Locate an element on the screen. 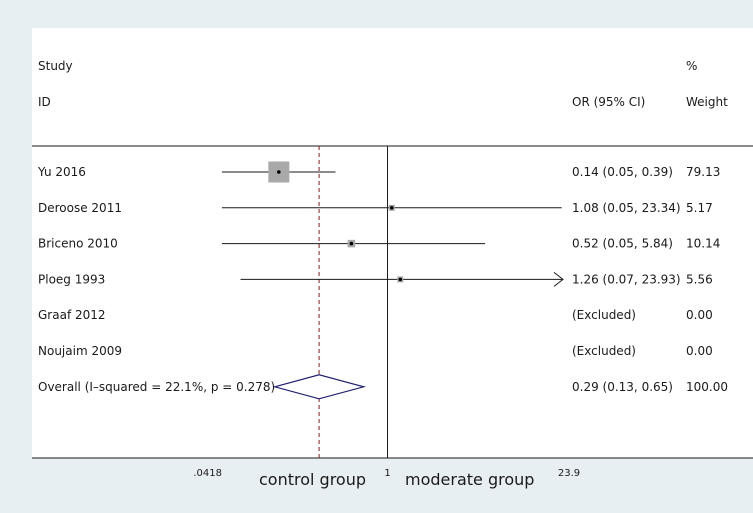  x-tick-label-high: 23.9 is located at coordinates (569, 473).